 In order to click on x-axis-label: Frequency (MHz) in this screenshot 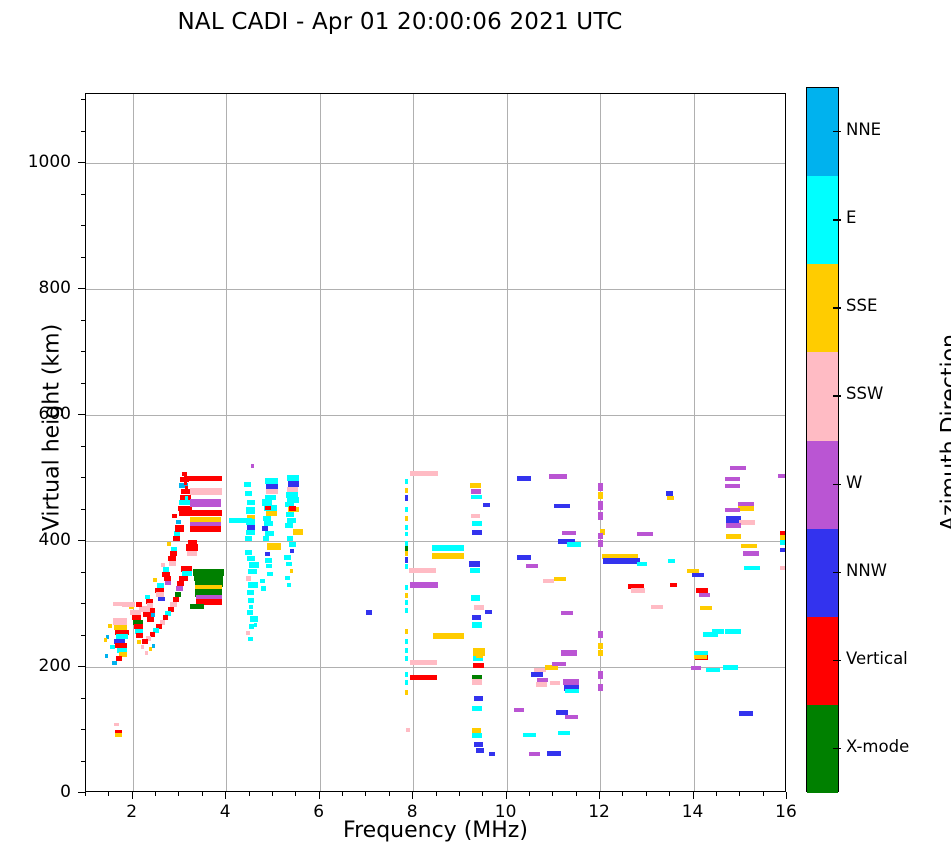, I will do `click(435, 830)`.